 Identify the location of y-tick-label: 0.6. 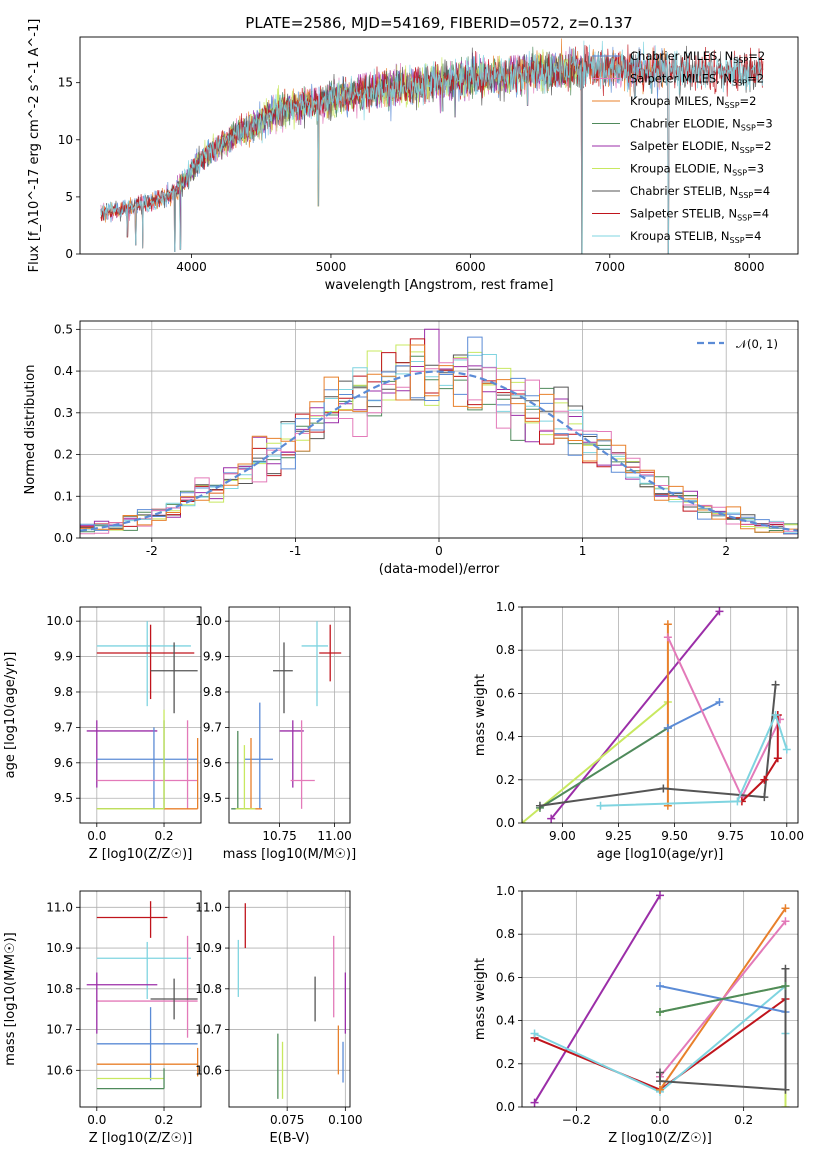
(505, 693).